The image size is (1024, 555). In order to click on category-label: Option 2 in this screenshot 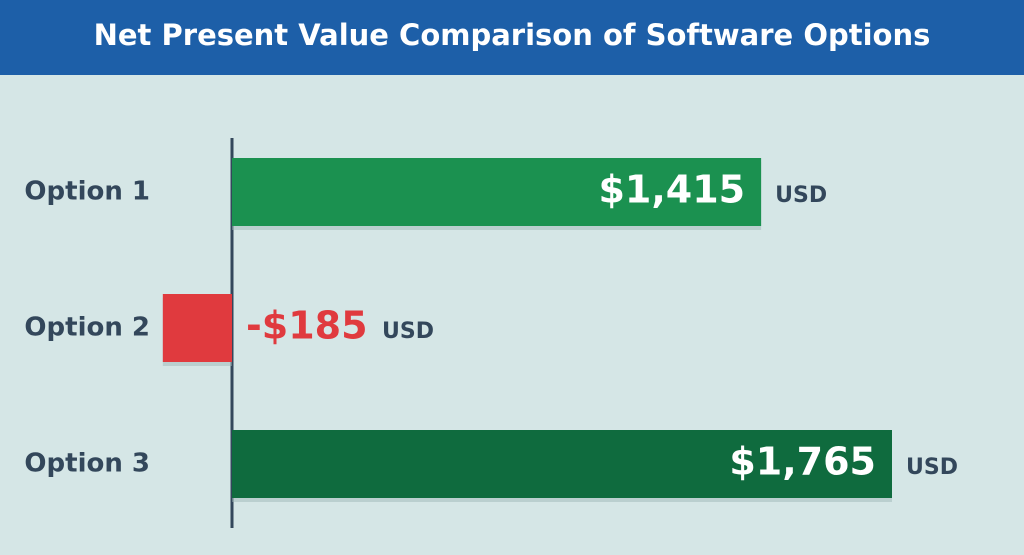, I will do `click(87, 328)`.